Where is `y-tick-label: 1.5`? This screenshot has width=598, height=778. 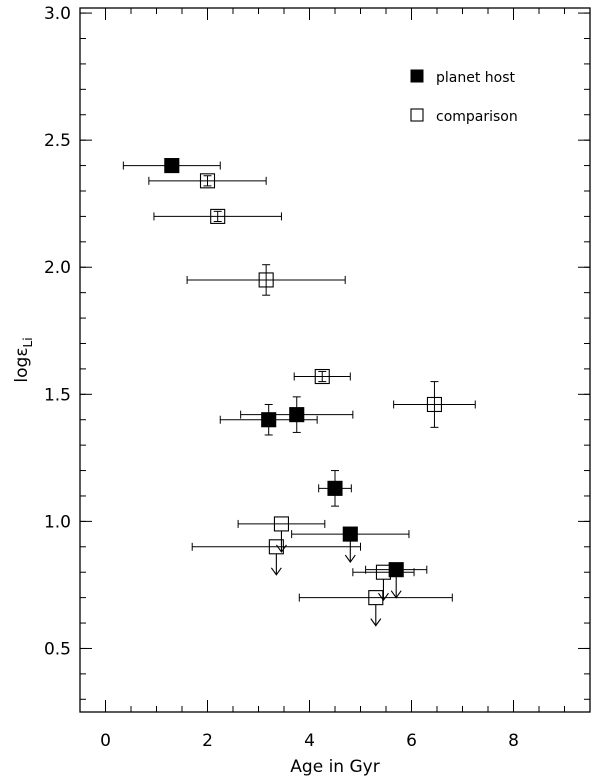
y-tick-label: 1.5 is located at coordinates (57, 395).